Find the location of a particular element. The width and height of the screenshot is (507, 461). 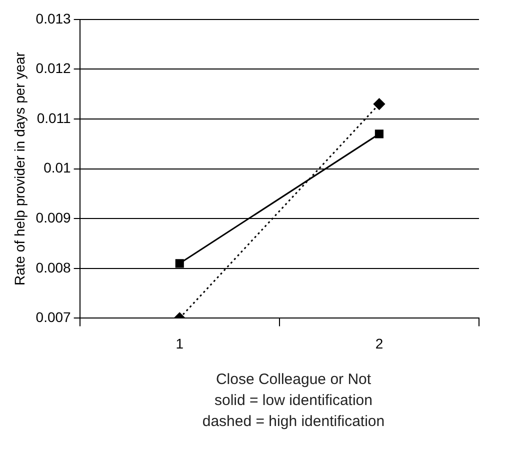

x-tick-label: 1 is located at coordinates (180, 343).